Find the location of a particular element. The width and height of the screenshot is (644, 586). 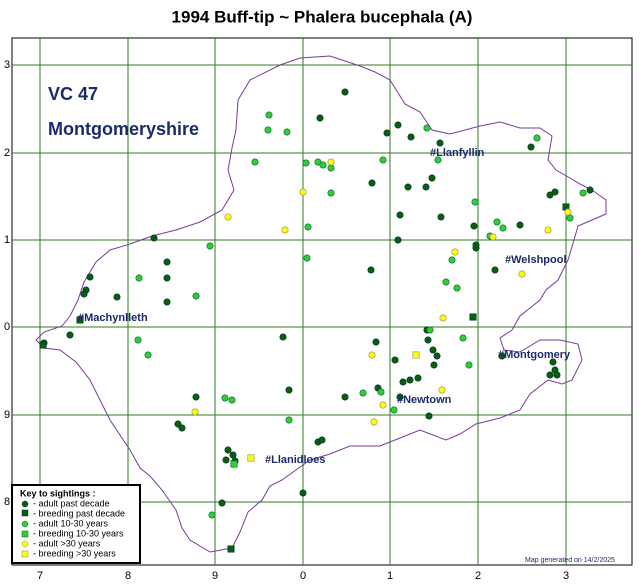

legend-label: - breeding 10-30 years is located at coordinates (78, 533).